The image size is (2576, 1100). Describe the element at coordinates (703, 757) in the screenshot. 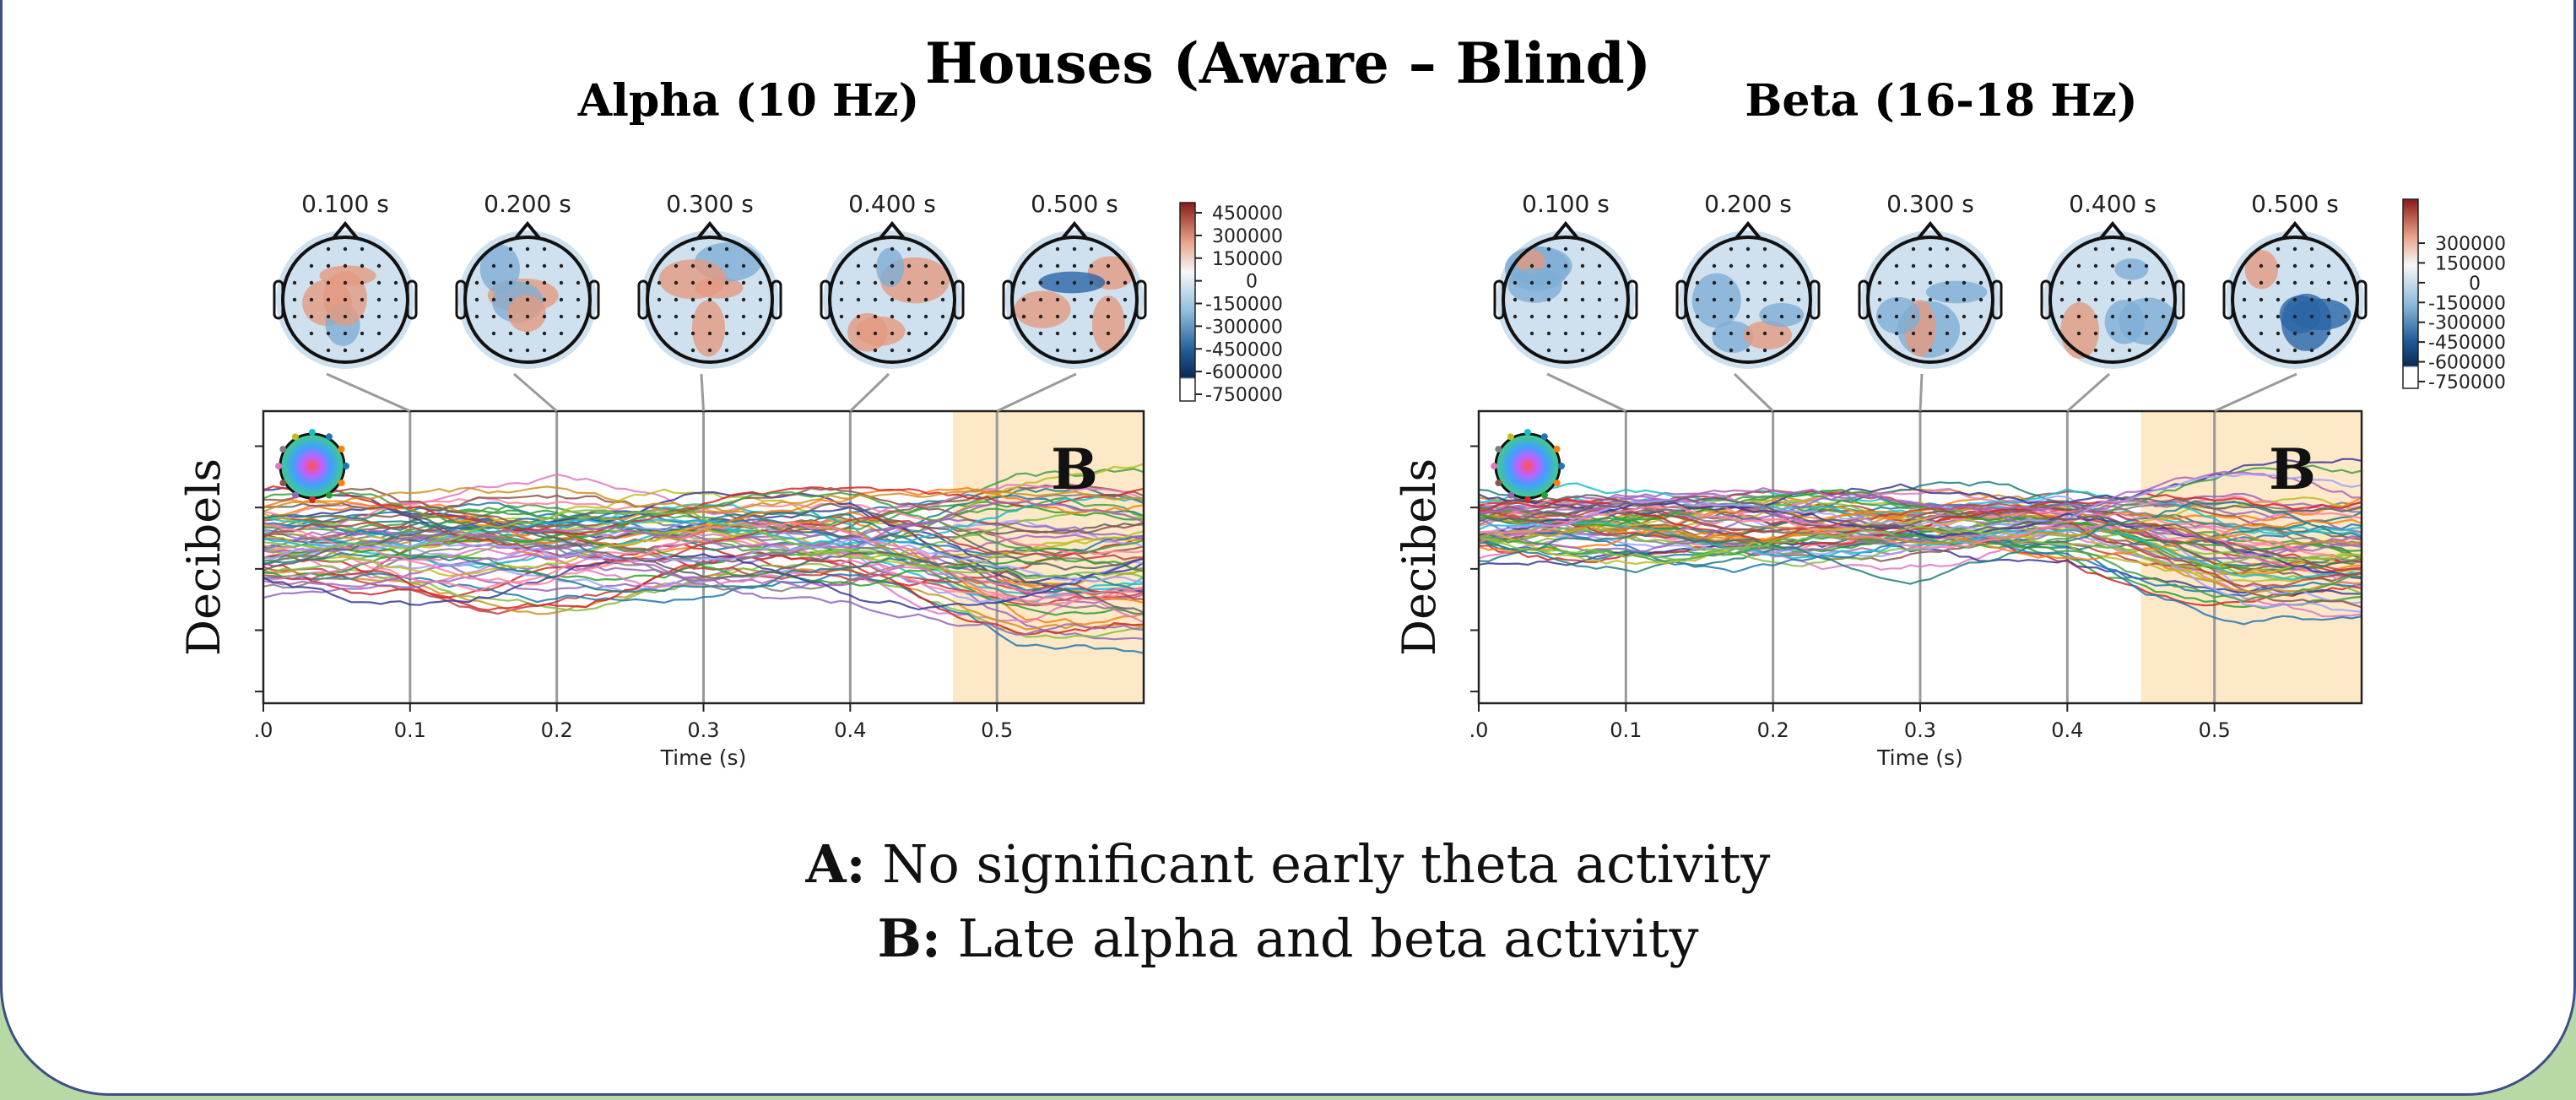

I see `x-axis-label: Time (s)` at that location.